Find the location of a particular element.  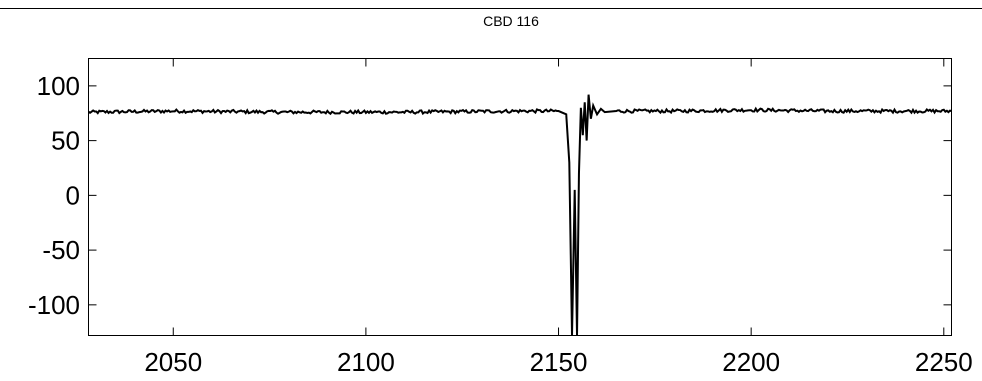

x-tick-label: 2200 is located at coordinates (751, 362).